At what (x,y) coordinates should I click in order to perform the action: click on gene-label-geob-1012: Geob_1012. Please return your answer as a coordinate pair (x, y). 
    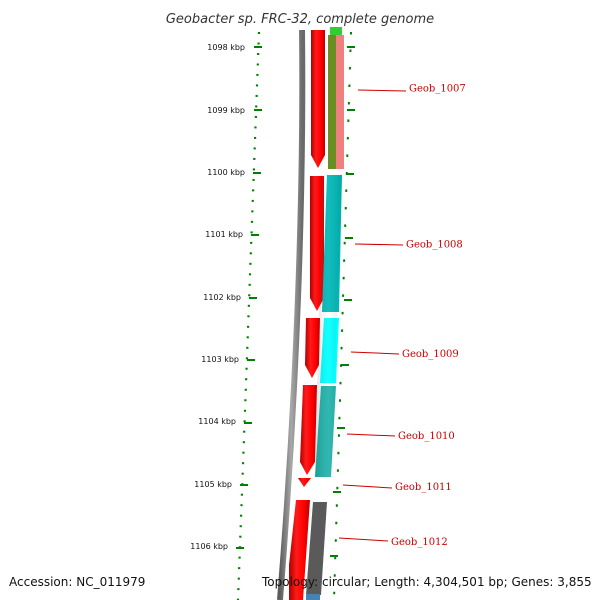
    Looking at the image, I should click on (393, 542).